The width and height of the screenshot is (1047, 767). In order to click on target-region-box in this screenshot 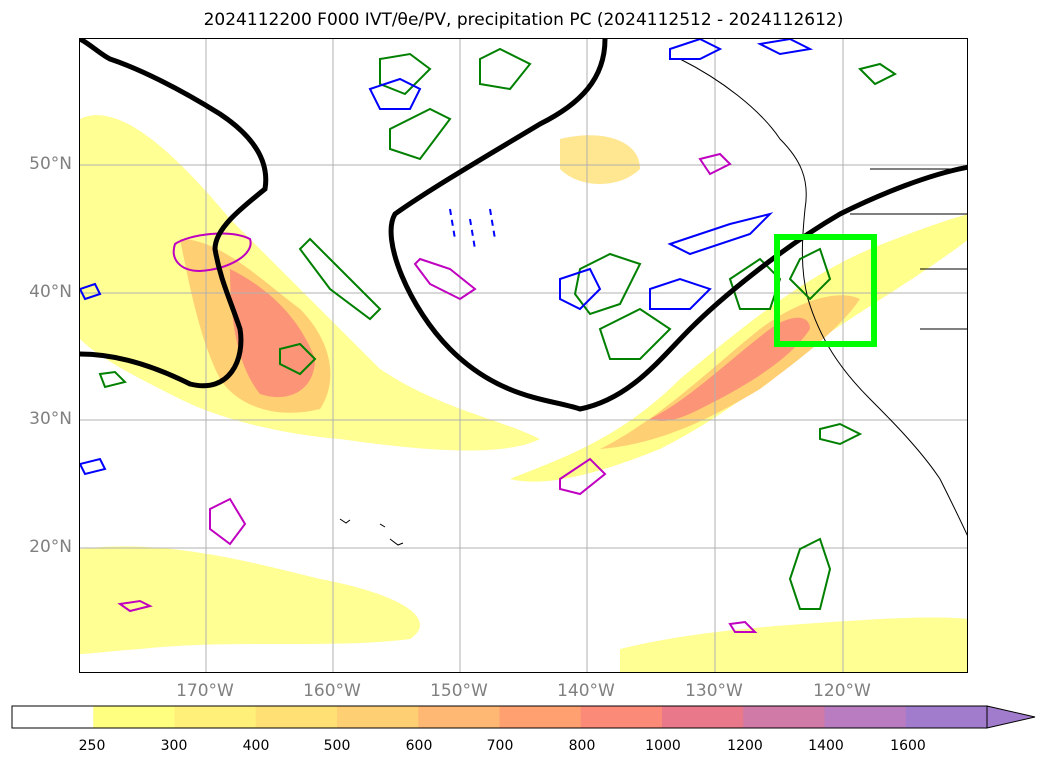, I will do `click(825, 290)`.